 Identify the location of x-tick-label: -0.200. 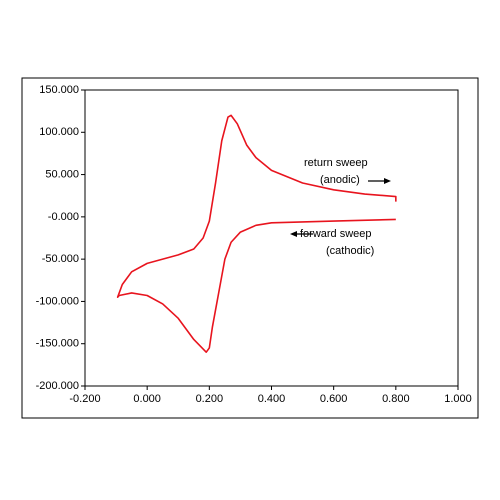
(84, 399).